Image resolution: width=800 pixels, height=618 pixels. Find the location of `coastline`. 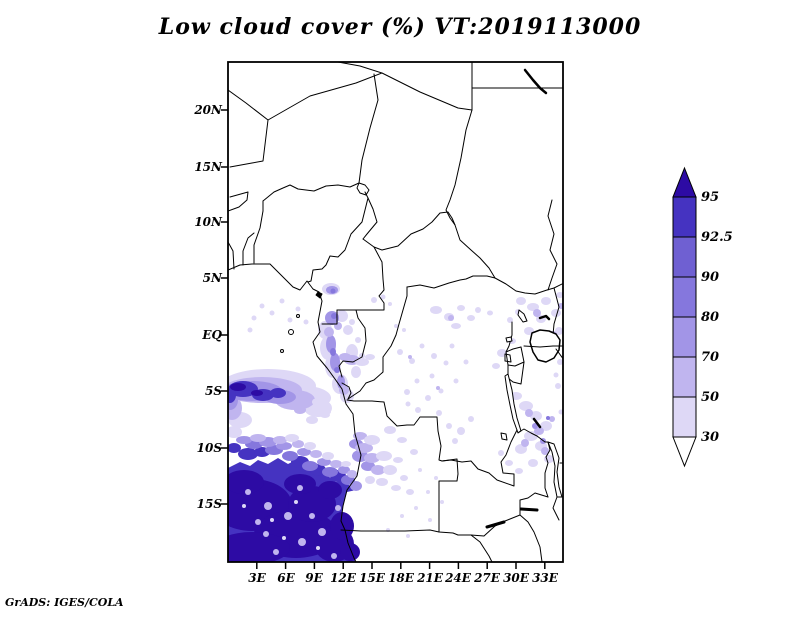

coastline is located at coordinates (295, 412).